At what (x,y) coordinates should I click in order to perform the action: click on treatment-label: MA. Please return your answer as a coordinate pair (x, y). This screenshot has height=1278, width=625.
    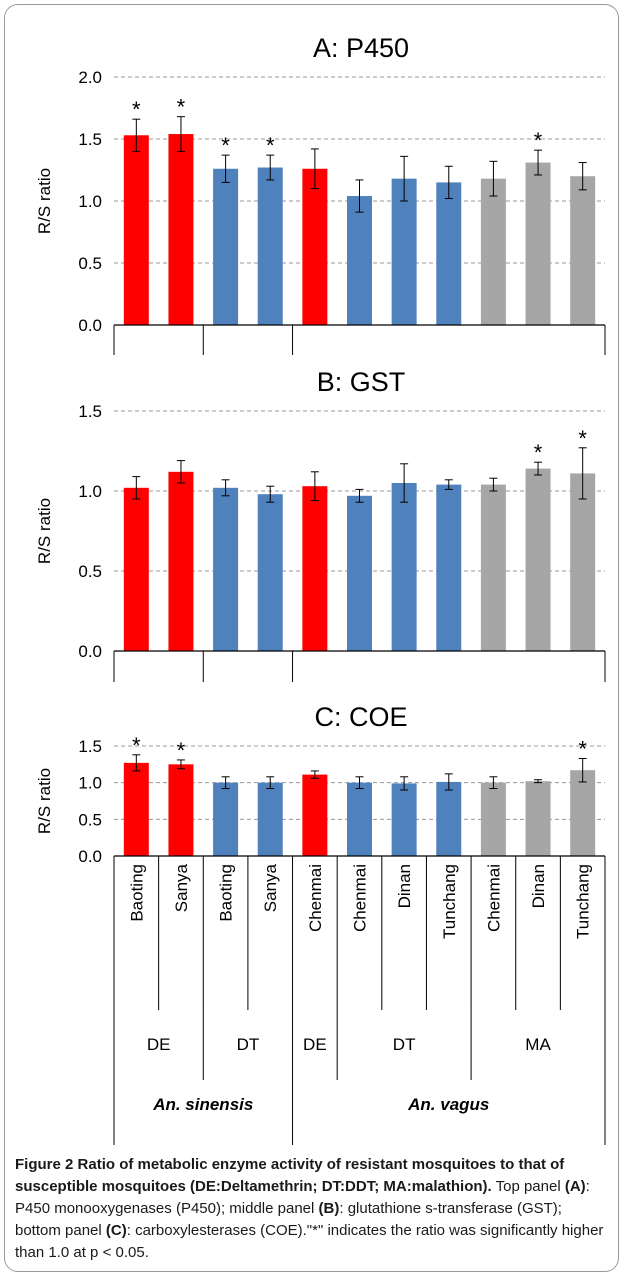
    Looking at the image, I should click on (538, 1044).